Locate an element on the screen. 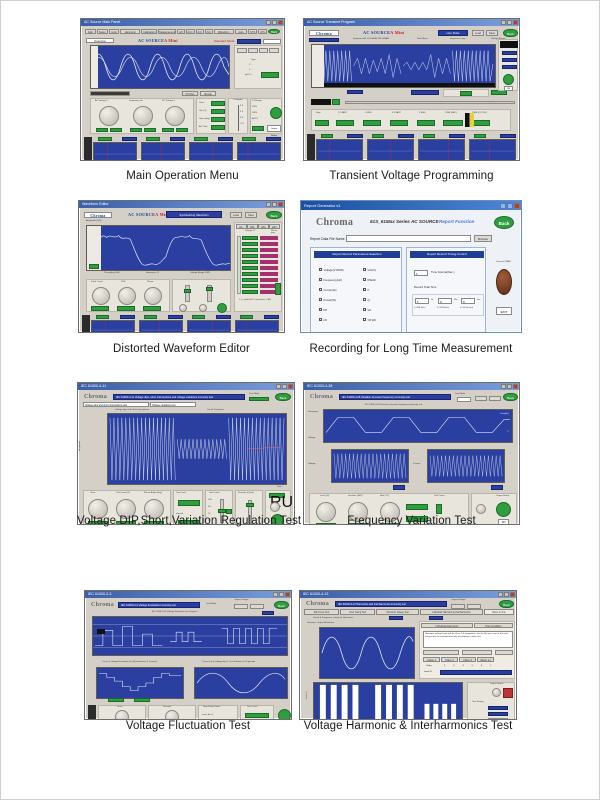 Image resolution: width=600 pixels, height=800 pixels. apply-button is located at coordinates (222, 308).